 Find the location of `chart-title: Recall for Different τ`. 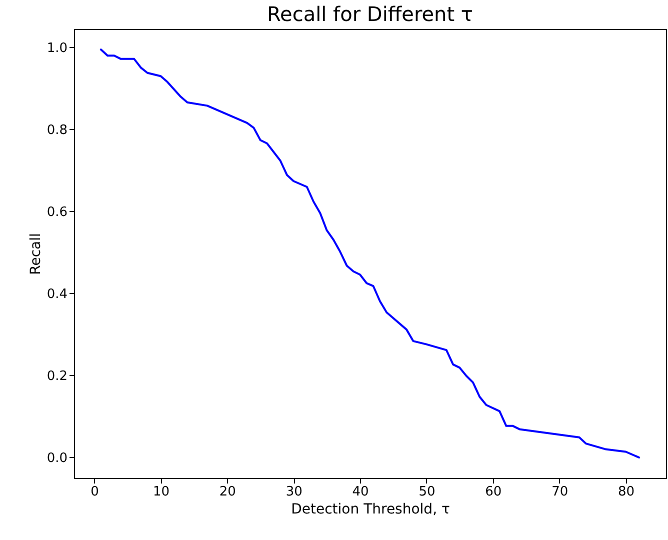

chart-title: Recall for Different τ is located at coordinates (370, 14).